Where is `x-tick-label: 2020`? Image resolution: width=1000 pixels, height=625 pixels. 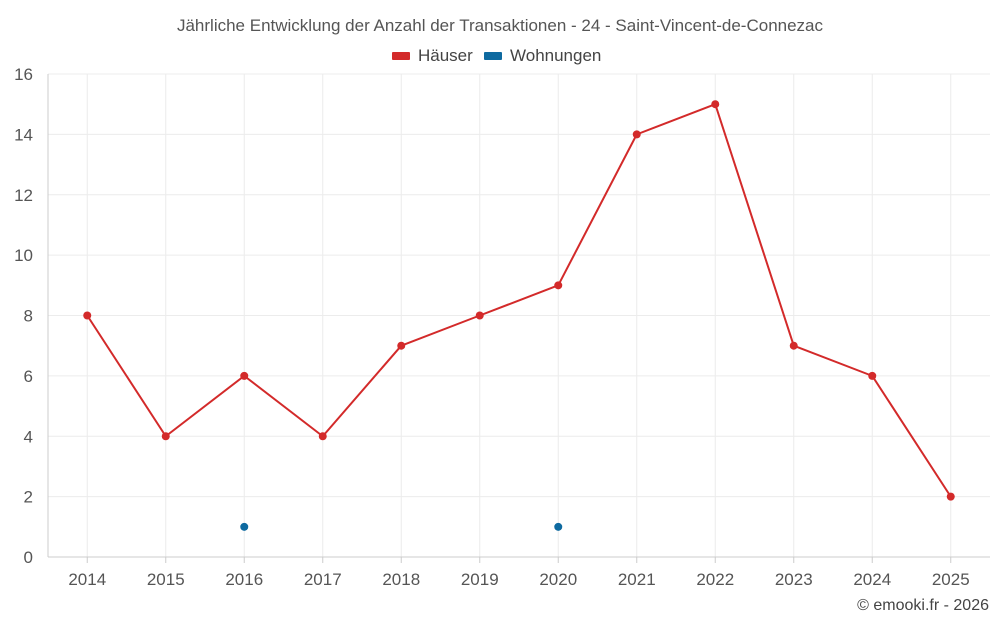
x-tick-label: 2020 is located at coordinates (558, 579).